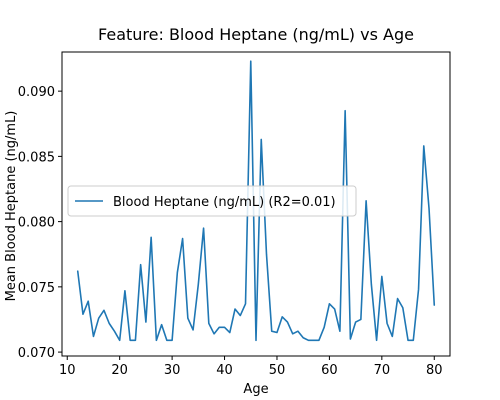 This screenshot has width=500, height=400. I want to click on x-tick-label: 20, so click(119, 370).